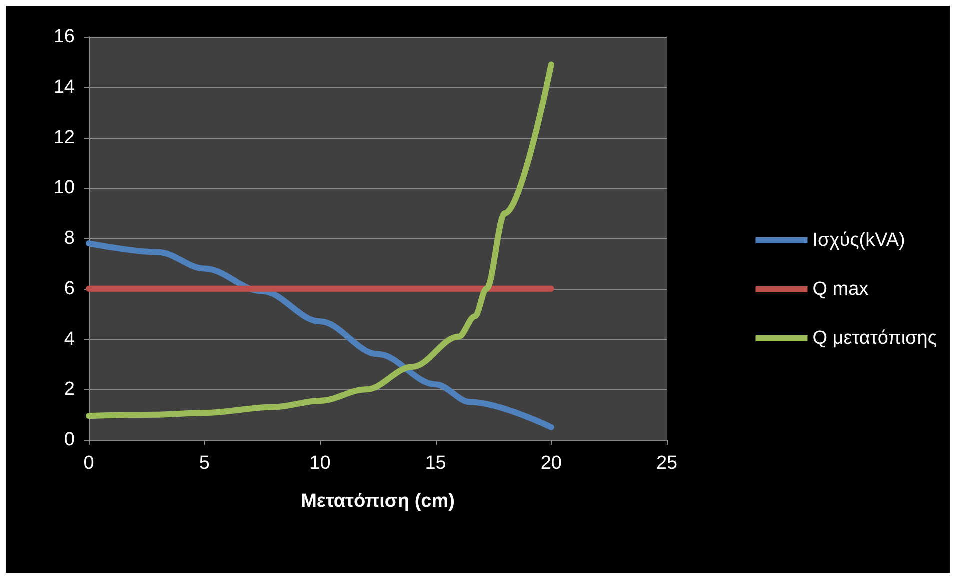  Describe the element at coordinates (841, 289) in the screenshot. I see `legend-label: Q max` at that location.